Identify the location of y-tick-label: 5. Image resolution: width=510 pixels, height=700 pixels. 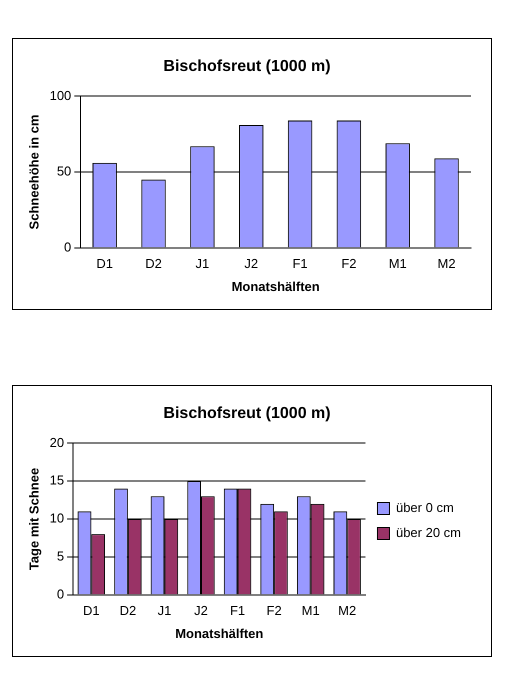
(60, 556).